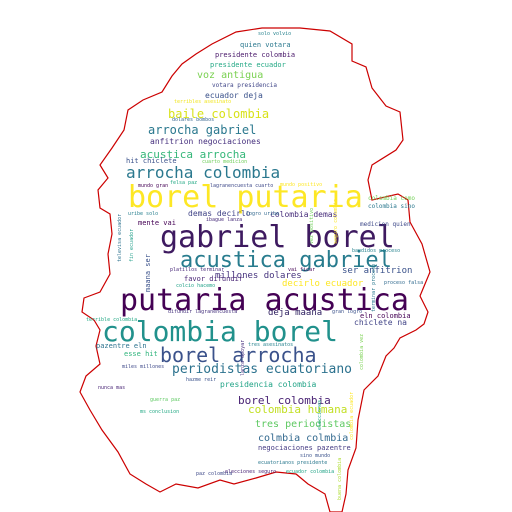 This screenshot has height=512, width=512. What do you see at coordinates (380, 322) in the screenshot?
I see `word: chiclete na` at bounding box center [380, 322].